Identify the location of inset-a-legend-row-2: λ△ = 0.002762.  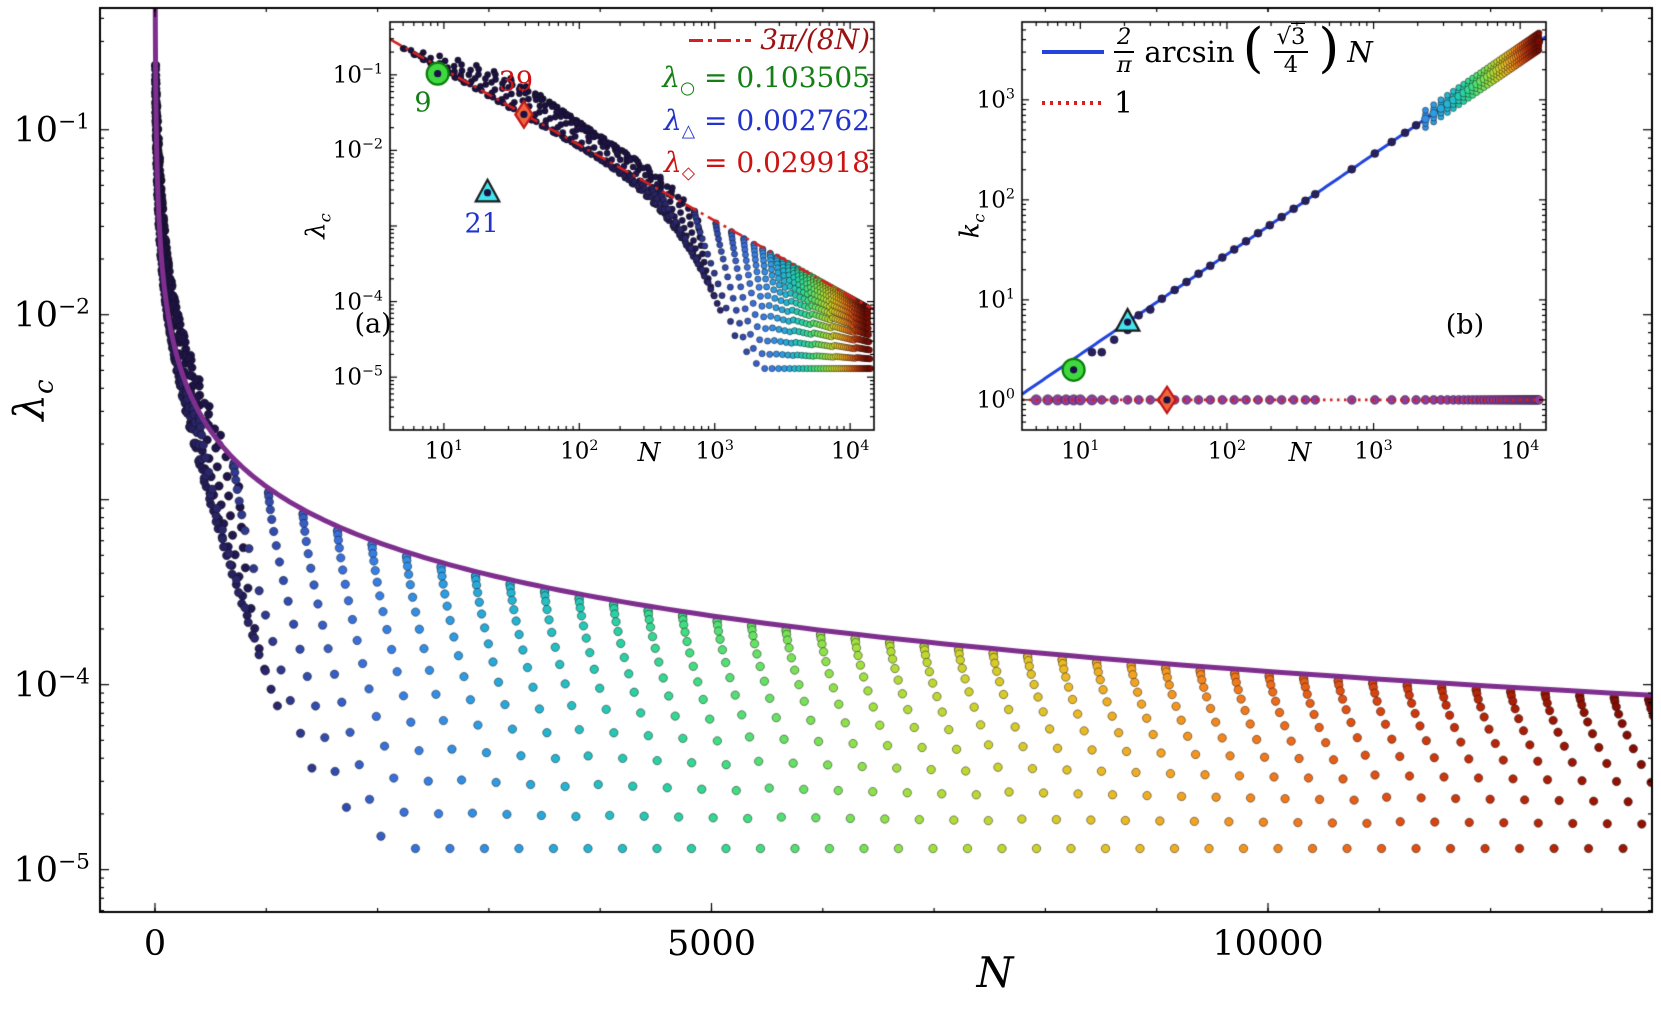
(766, 123).